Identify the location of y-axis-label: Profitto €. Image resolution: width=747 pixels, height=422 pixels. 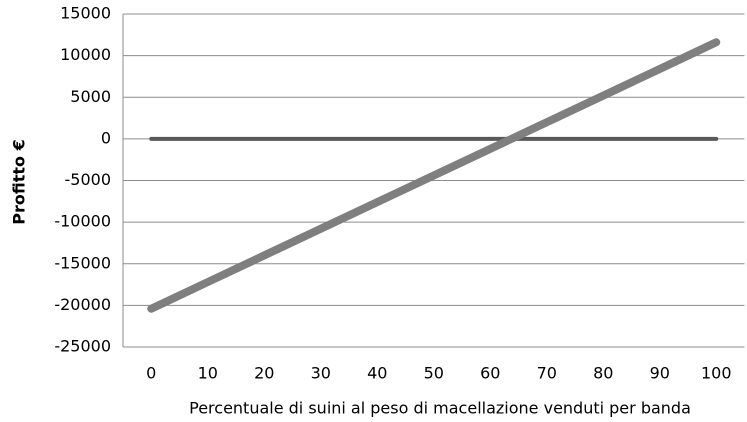
(19, 181).